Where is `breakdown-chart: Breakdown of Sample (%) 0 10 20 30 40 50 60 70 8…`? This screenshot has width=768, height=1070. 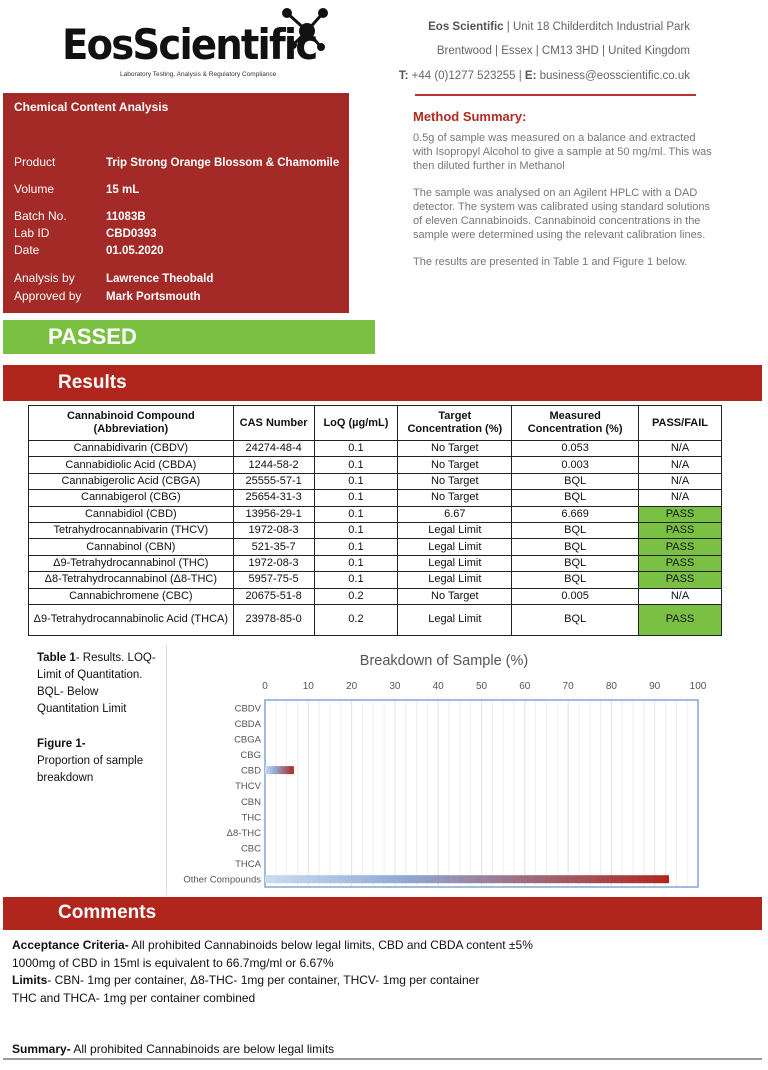 breakdown-chart: Breakdown of Sample (%) 0 10 20 30 40 50 60 70 8… is located at coordinates (445, 770).